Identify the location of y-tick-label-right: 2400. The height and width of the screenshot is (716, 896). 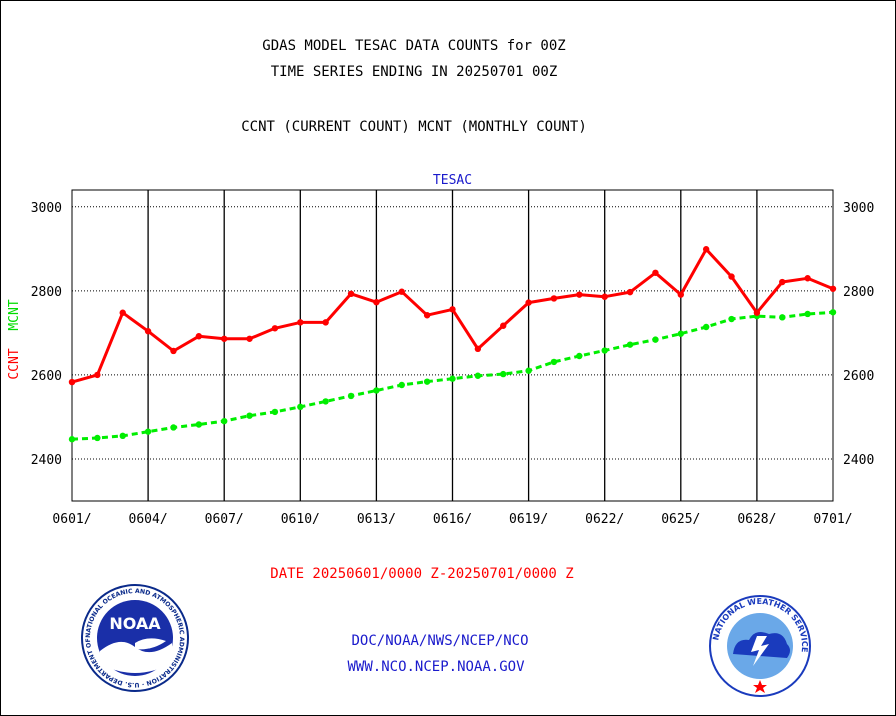
(858, 460).